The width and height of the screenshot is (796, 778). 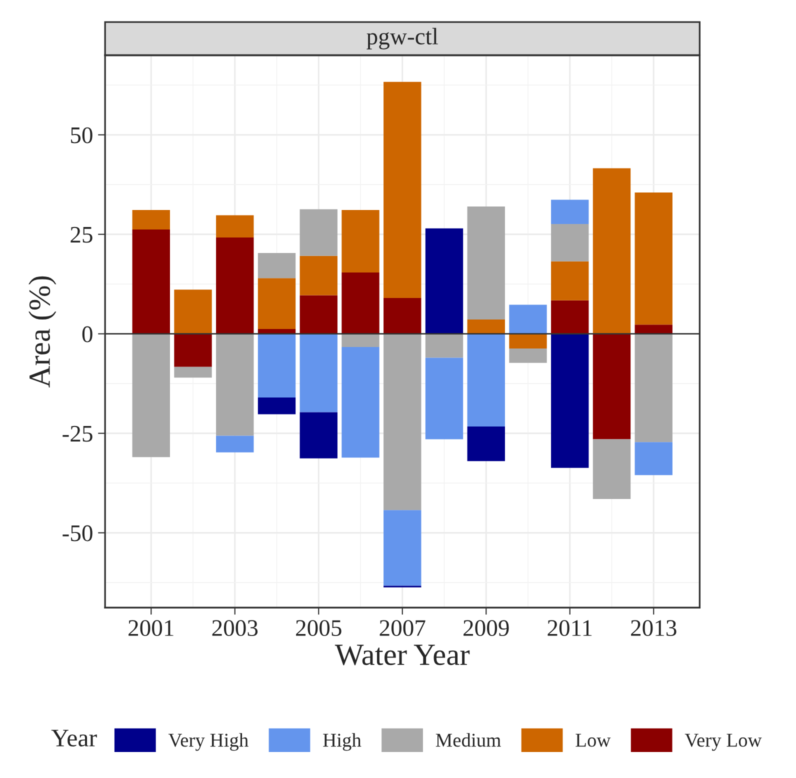 What do you see at coordinates (81, 135) in the screenshot?
I see `y-tick-label: 50` at bounding box center [81, 135].